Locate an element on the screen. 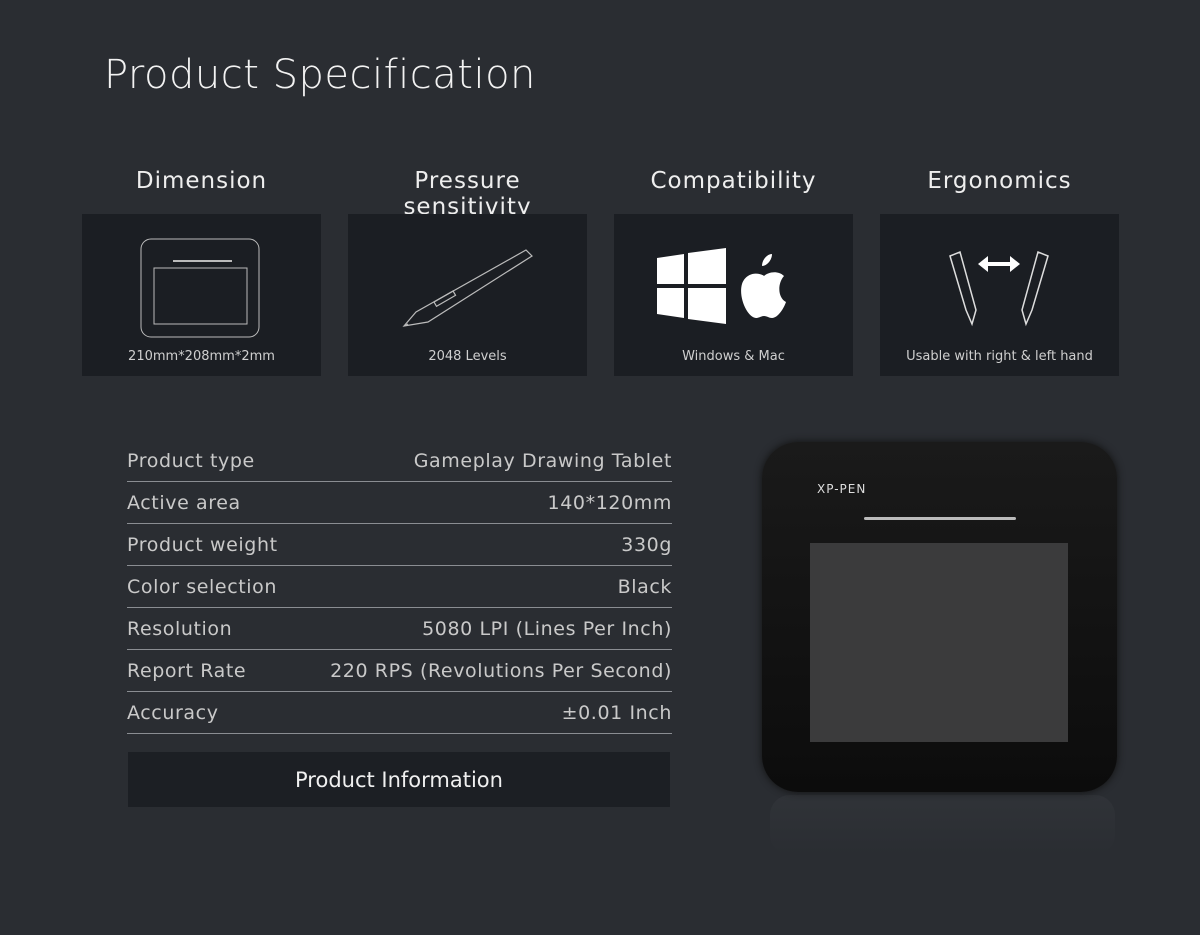 The image size is (1200, 935). feature-heading: Dimension is located at coordinates (201, 181).